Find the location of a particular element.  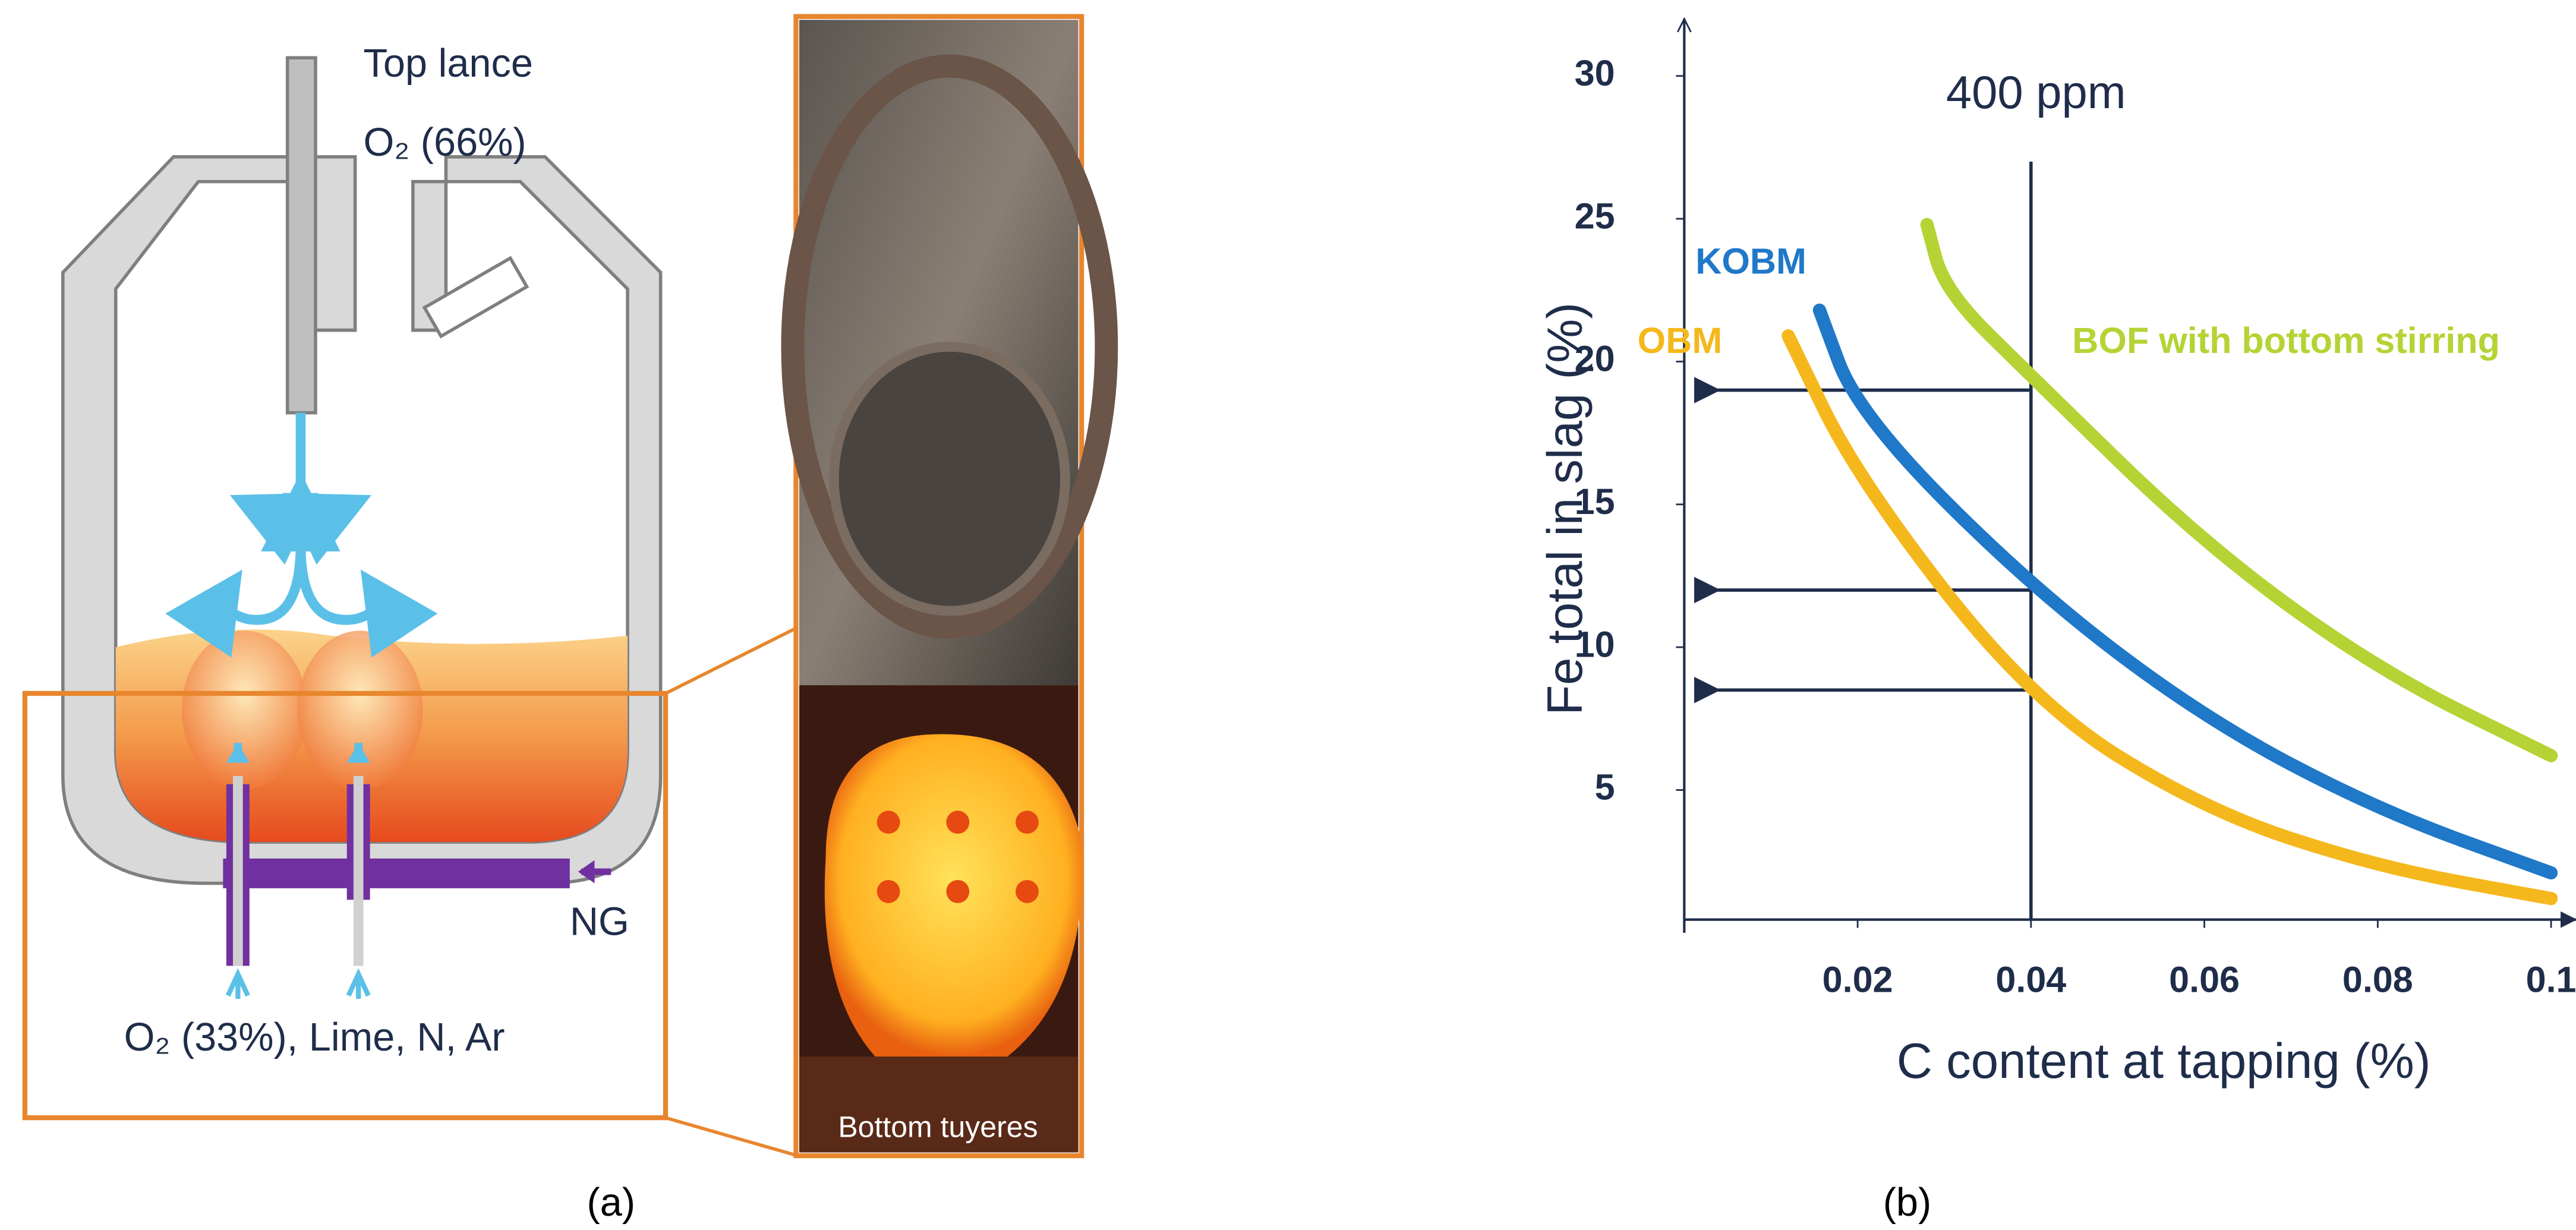

y-axis-arrow is located at coordinates (1684, 25).